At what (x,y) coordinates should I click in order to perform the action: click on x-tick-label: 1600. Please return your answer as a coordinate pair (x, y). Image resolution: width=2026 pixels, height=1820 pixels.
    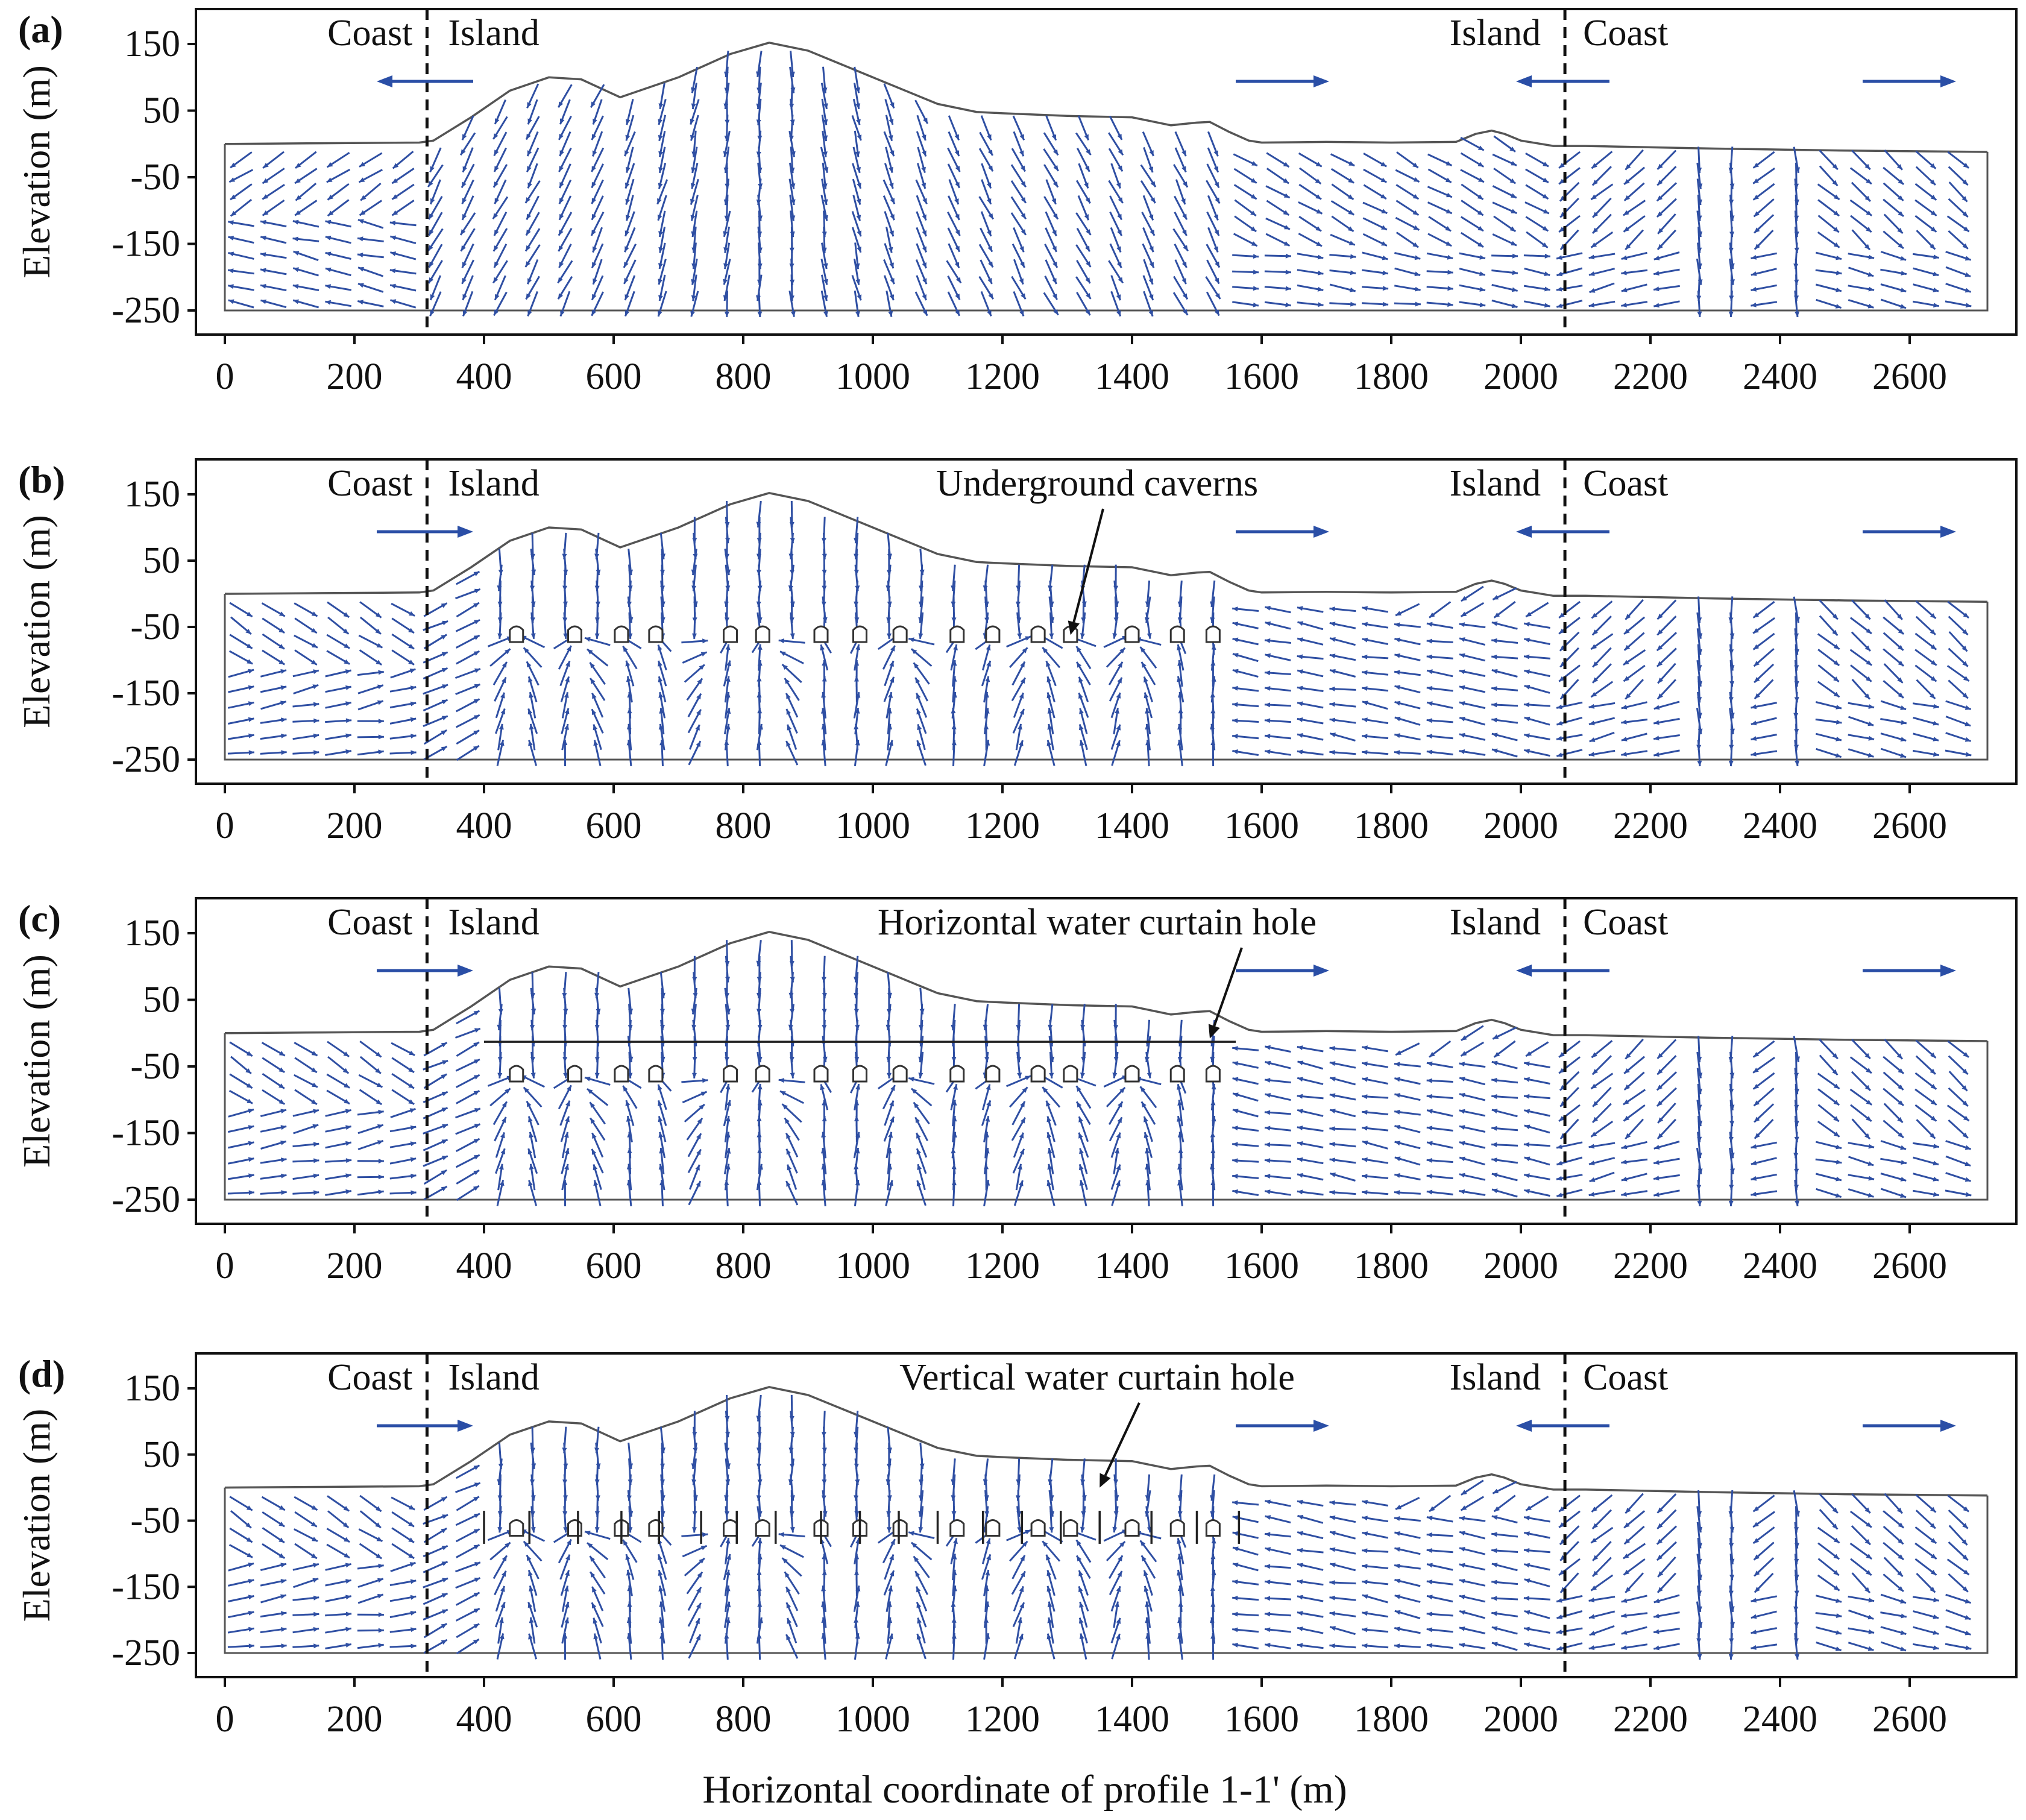
    Looking at the image, I should click on (1262, 1720).